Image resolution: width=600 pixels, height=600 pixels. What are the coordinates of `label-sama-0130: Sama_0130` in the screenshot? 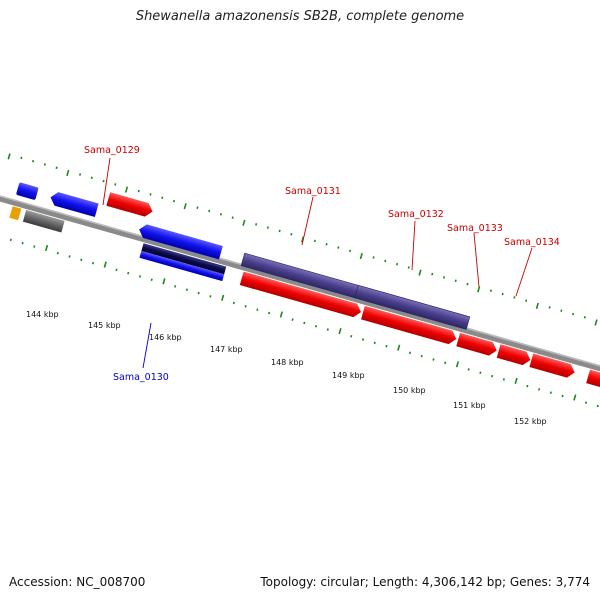 It's located at (141, 377).